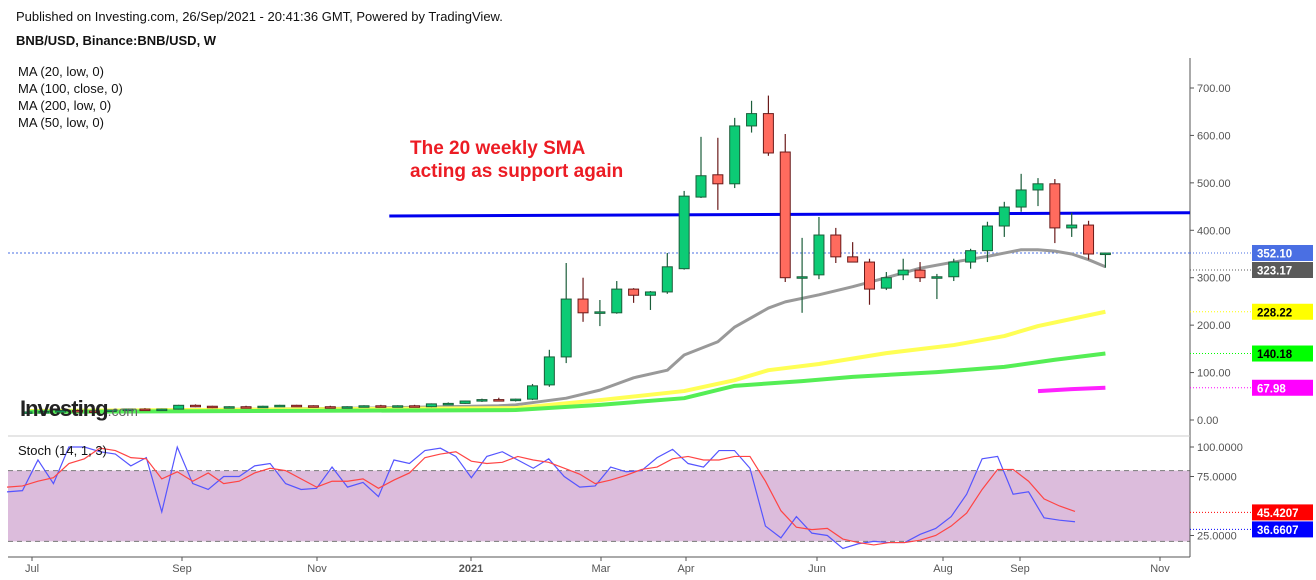 Image resolution: width=1316 pixels, height=580 pixels. Describe the element at coordinates (62, 450) in the screenshot. I see `stoch-legend: Stoch (14, 1, 3)` at that location.